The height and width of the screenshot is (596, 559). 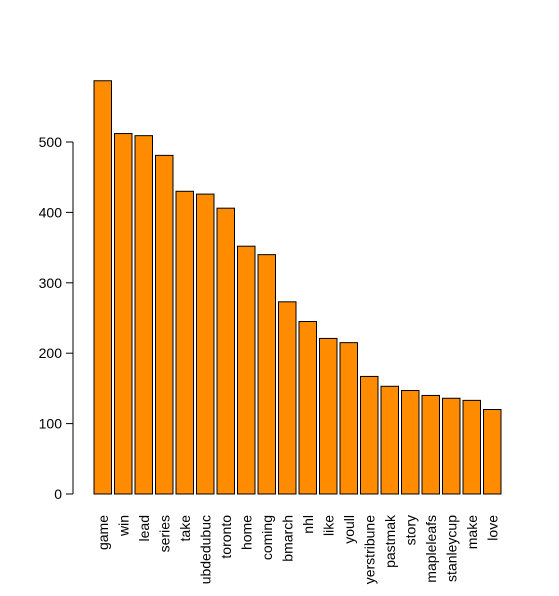 I want to click on bar-coming, so click(x=266, y=374).